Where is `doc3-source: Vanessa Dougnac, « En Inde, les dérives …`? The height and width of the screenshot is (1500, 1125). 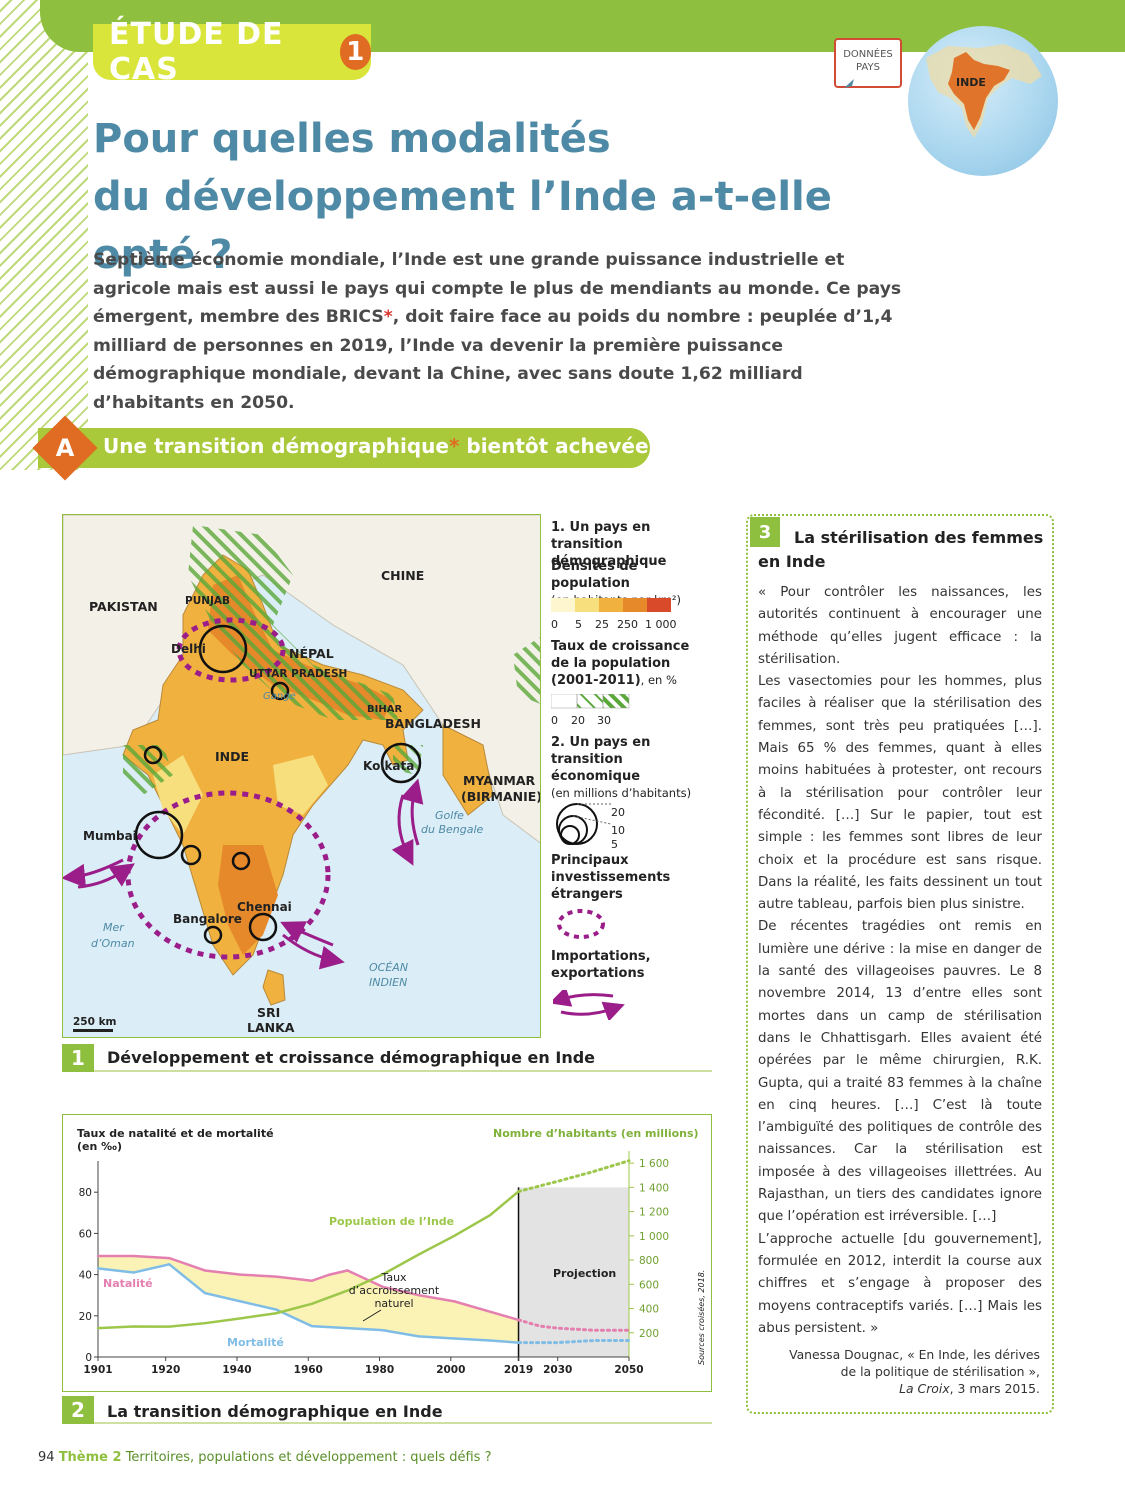
doc3-source: Vanessa Dougnac, « En Inde, les dérives … is located at coordinates (899, 1371).